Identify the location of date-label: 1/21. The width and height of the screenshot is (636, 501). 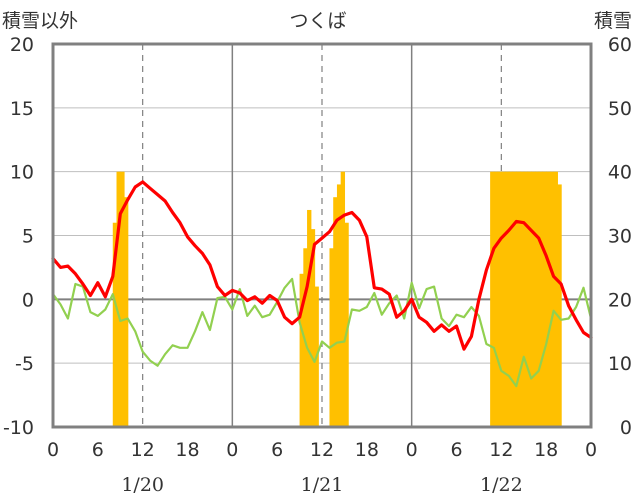
(322, 485).